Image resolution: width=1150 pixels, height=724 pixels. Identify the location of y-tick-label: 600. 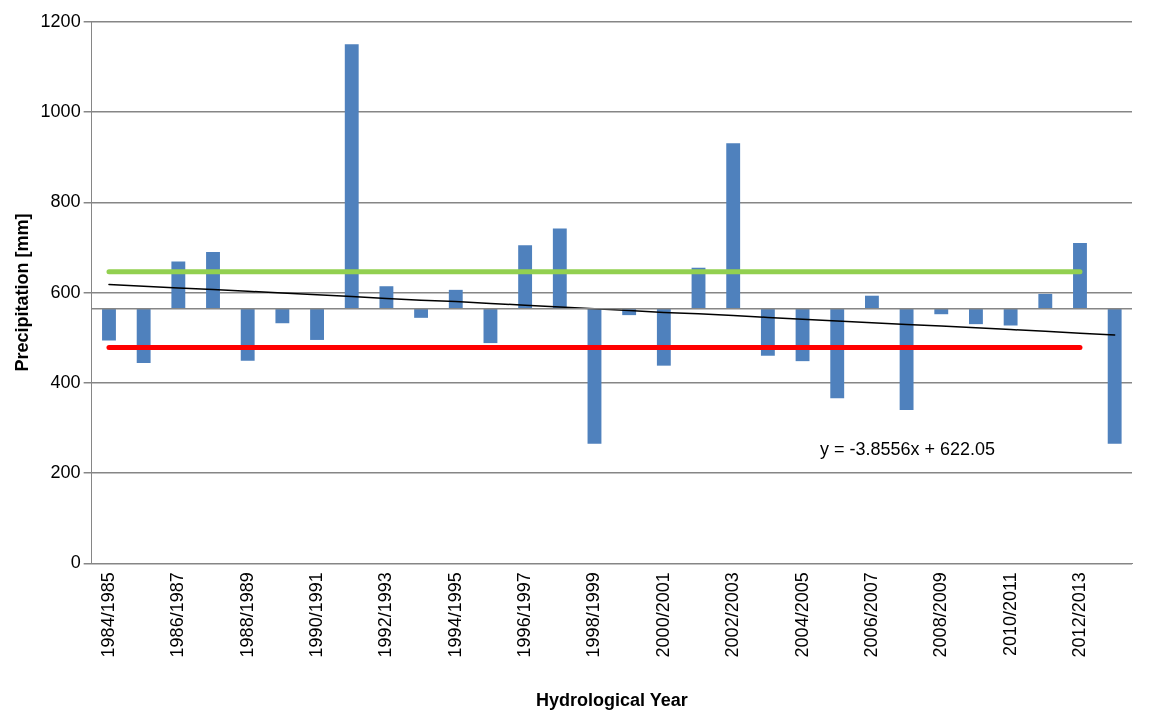
(65, 291).